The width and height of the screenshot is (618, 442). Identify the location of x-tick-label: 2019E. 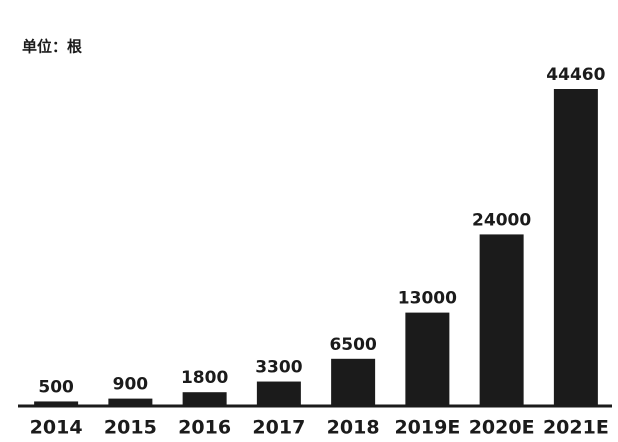
(427, 428).